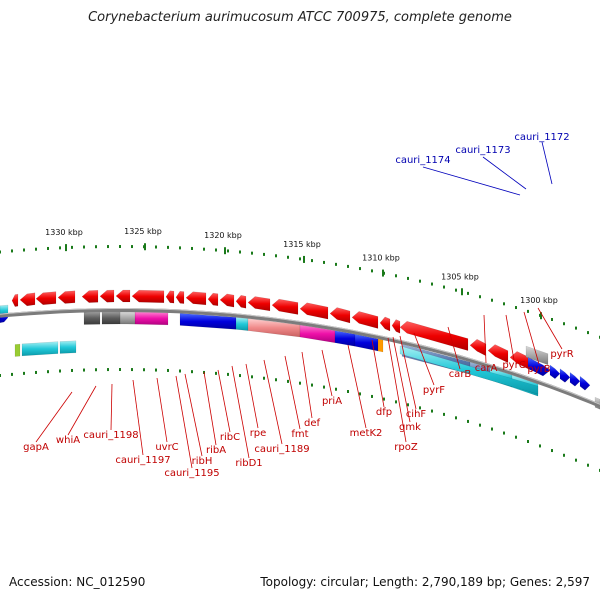 This screenshot has width=600, height=600. What do you see at coordinates (482, 150) in the screenshot?
I see `gene-label: cauri_1173` at bounding box center [482, 150].